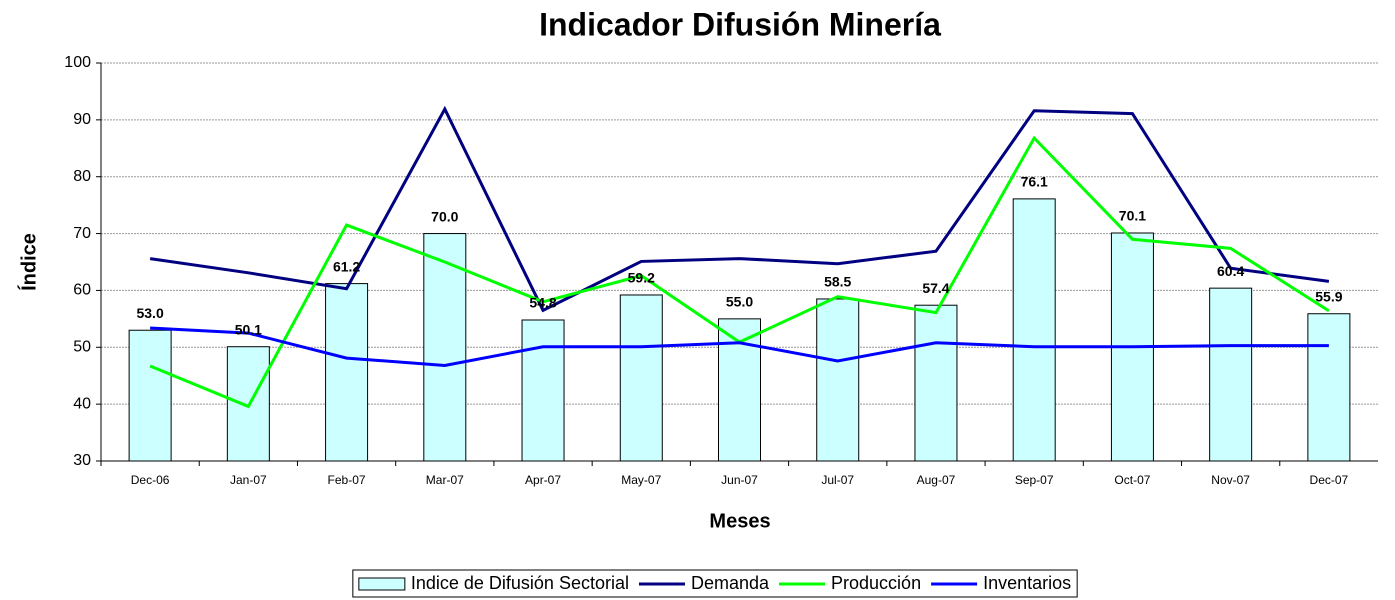 This screenshot has width=1395, height=600. What do you see at coordinates (543, 480) in the screenshot?
I see `x-tick-label: Apr-07` at bounding box center [543, 480].